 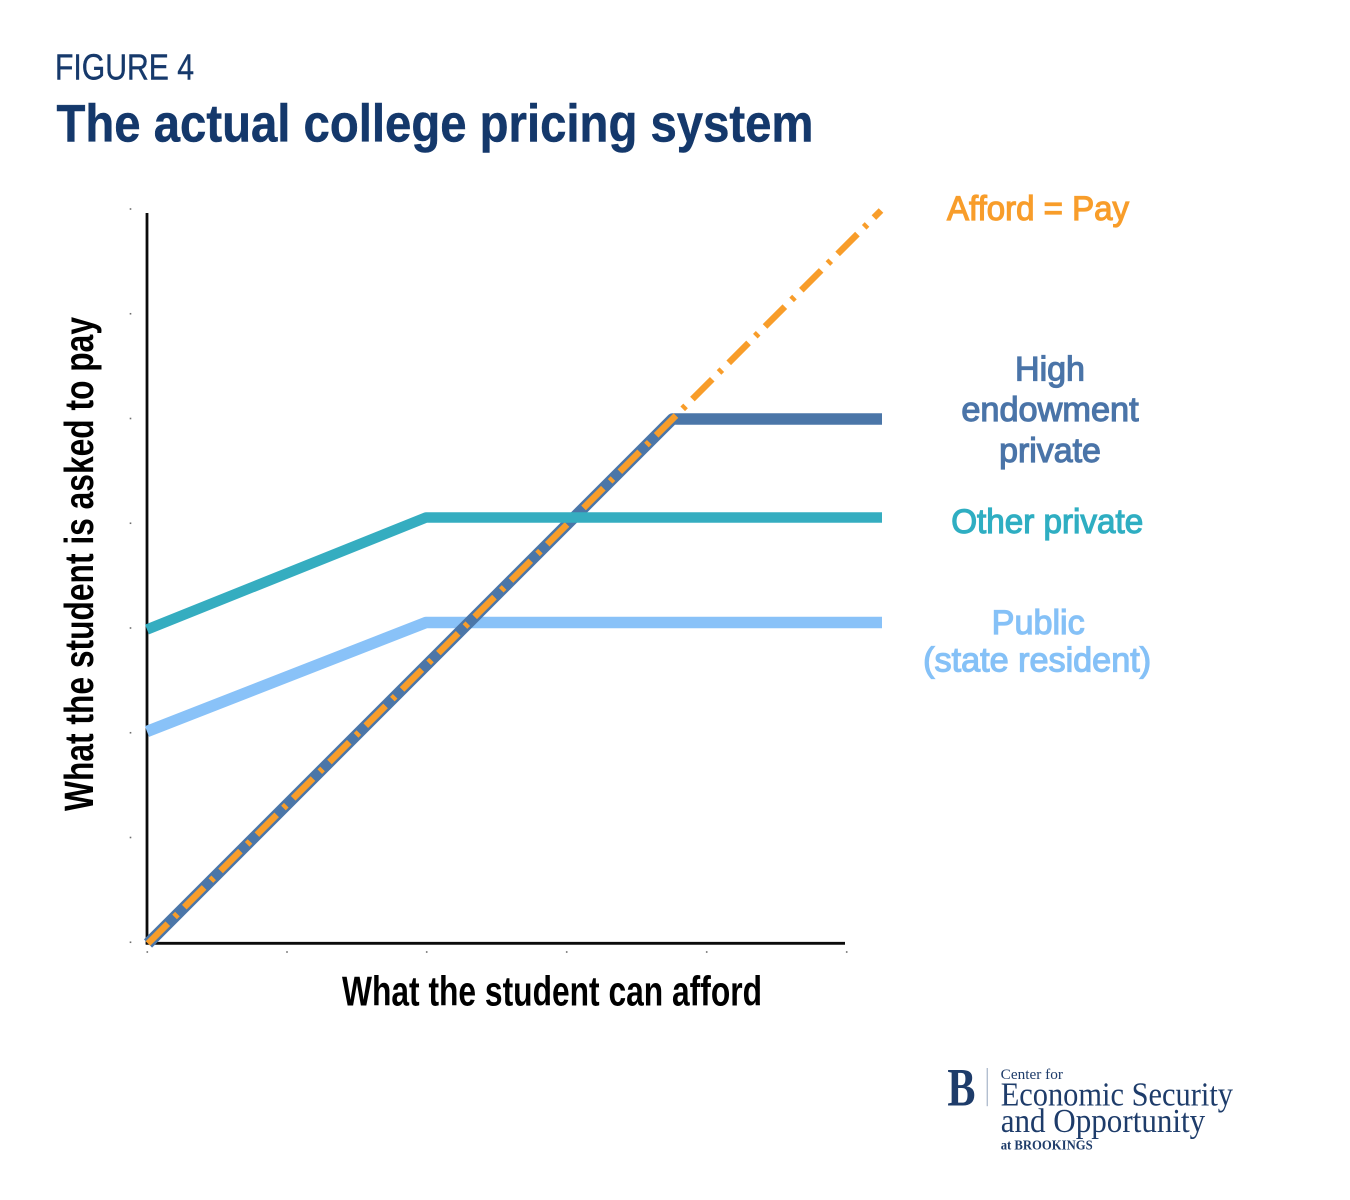 I want to click on svg-text: private, so click(x=1050, y=451).